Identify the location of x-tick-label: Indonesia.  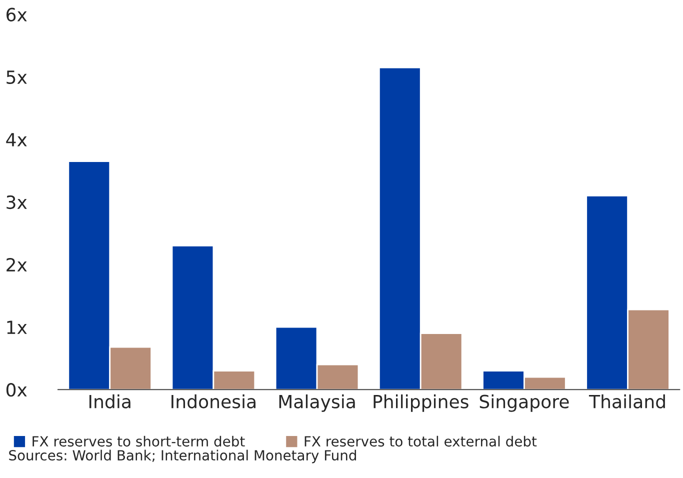
(214, 401).